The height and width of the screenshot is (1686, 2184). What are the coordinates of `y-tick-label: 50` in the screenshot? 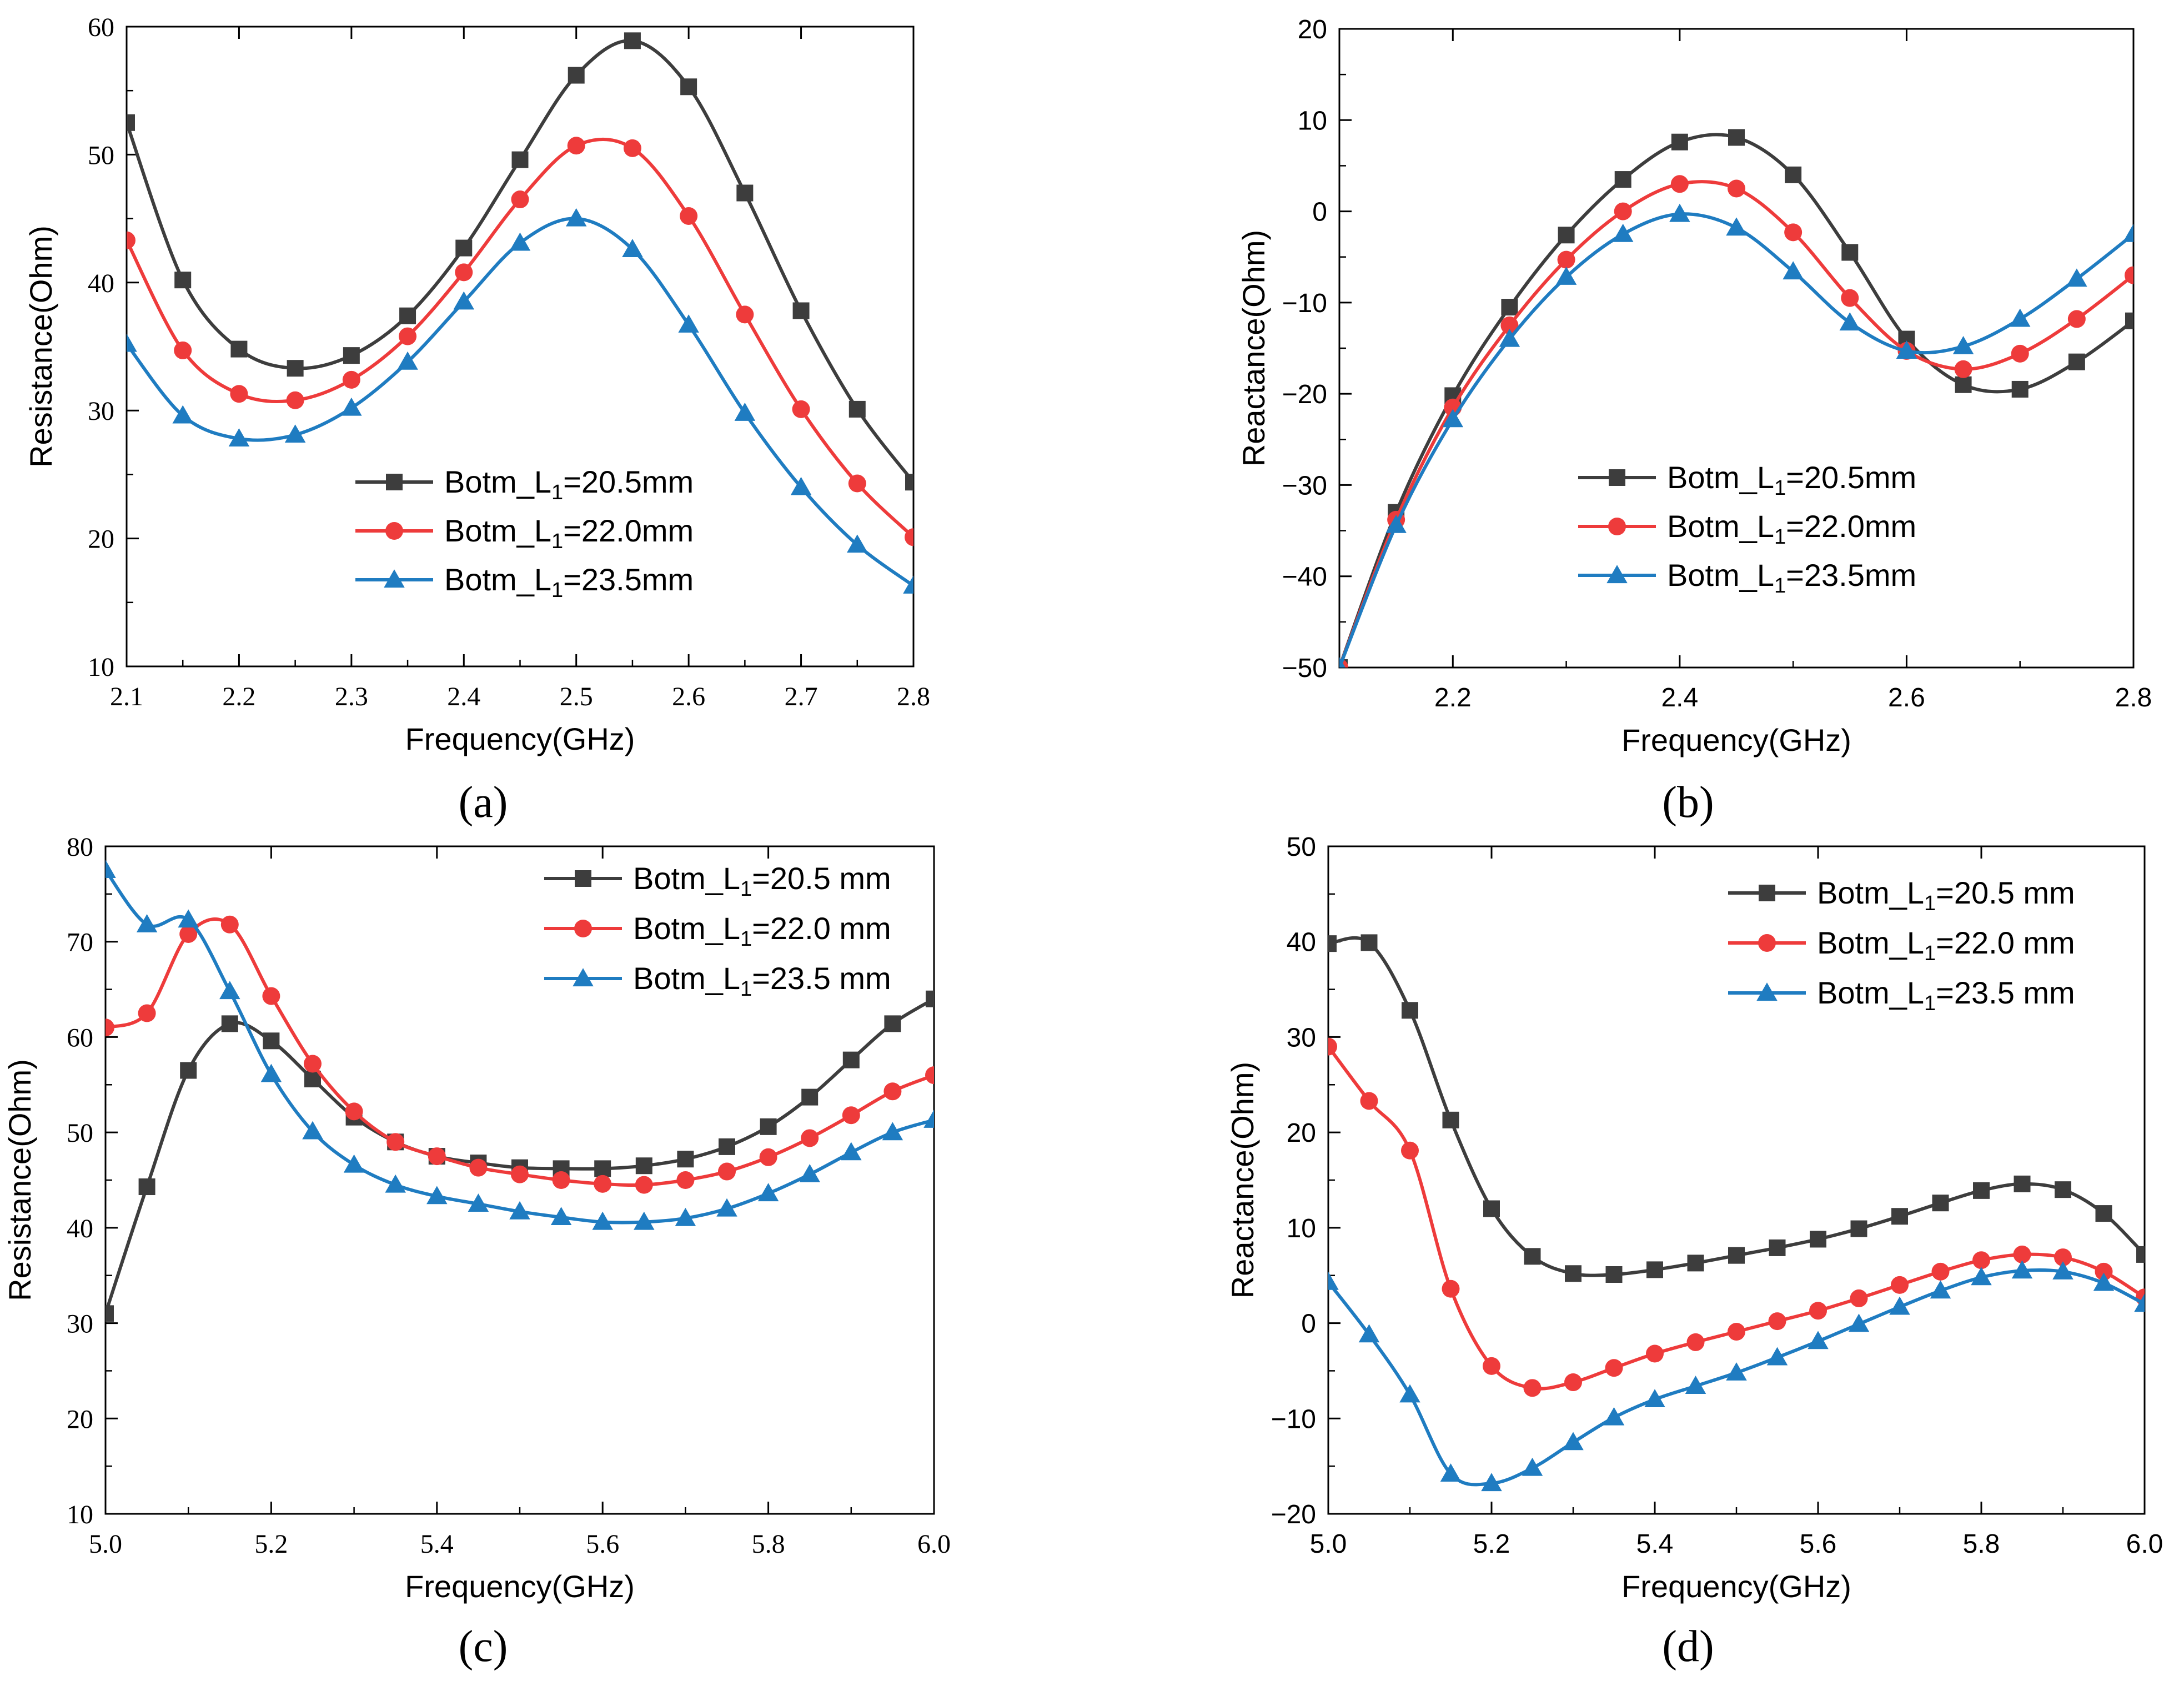 It's located at (80, 1133).